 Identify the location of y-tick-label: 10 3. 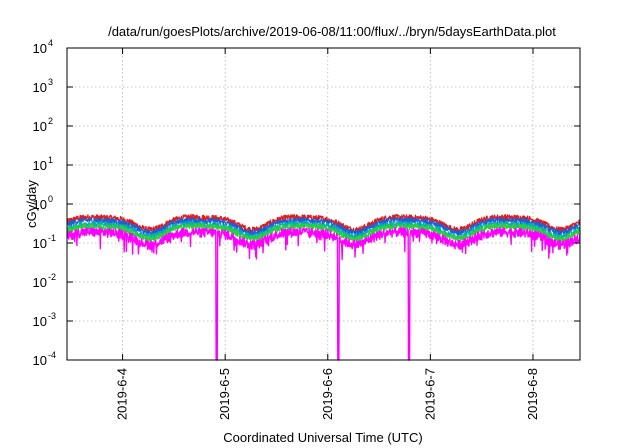
(43, 86).